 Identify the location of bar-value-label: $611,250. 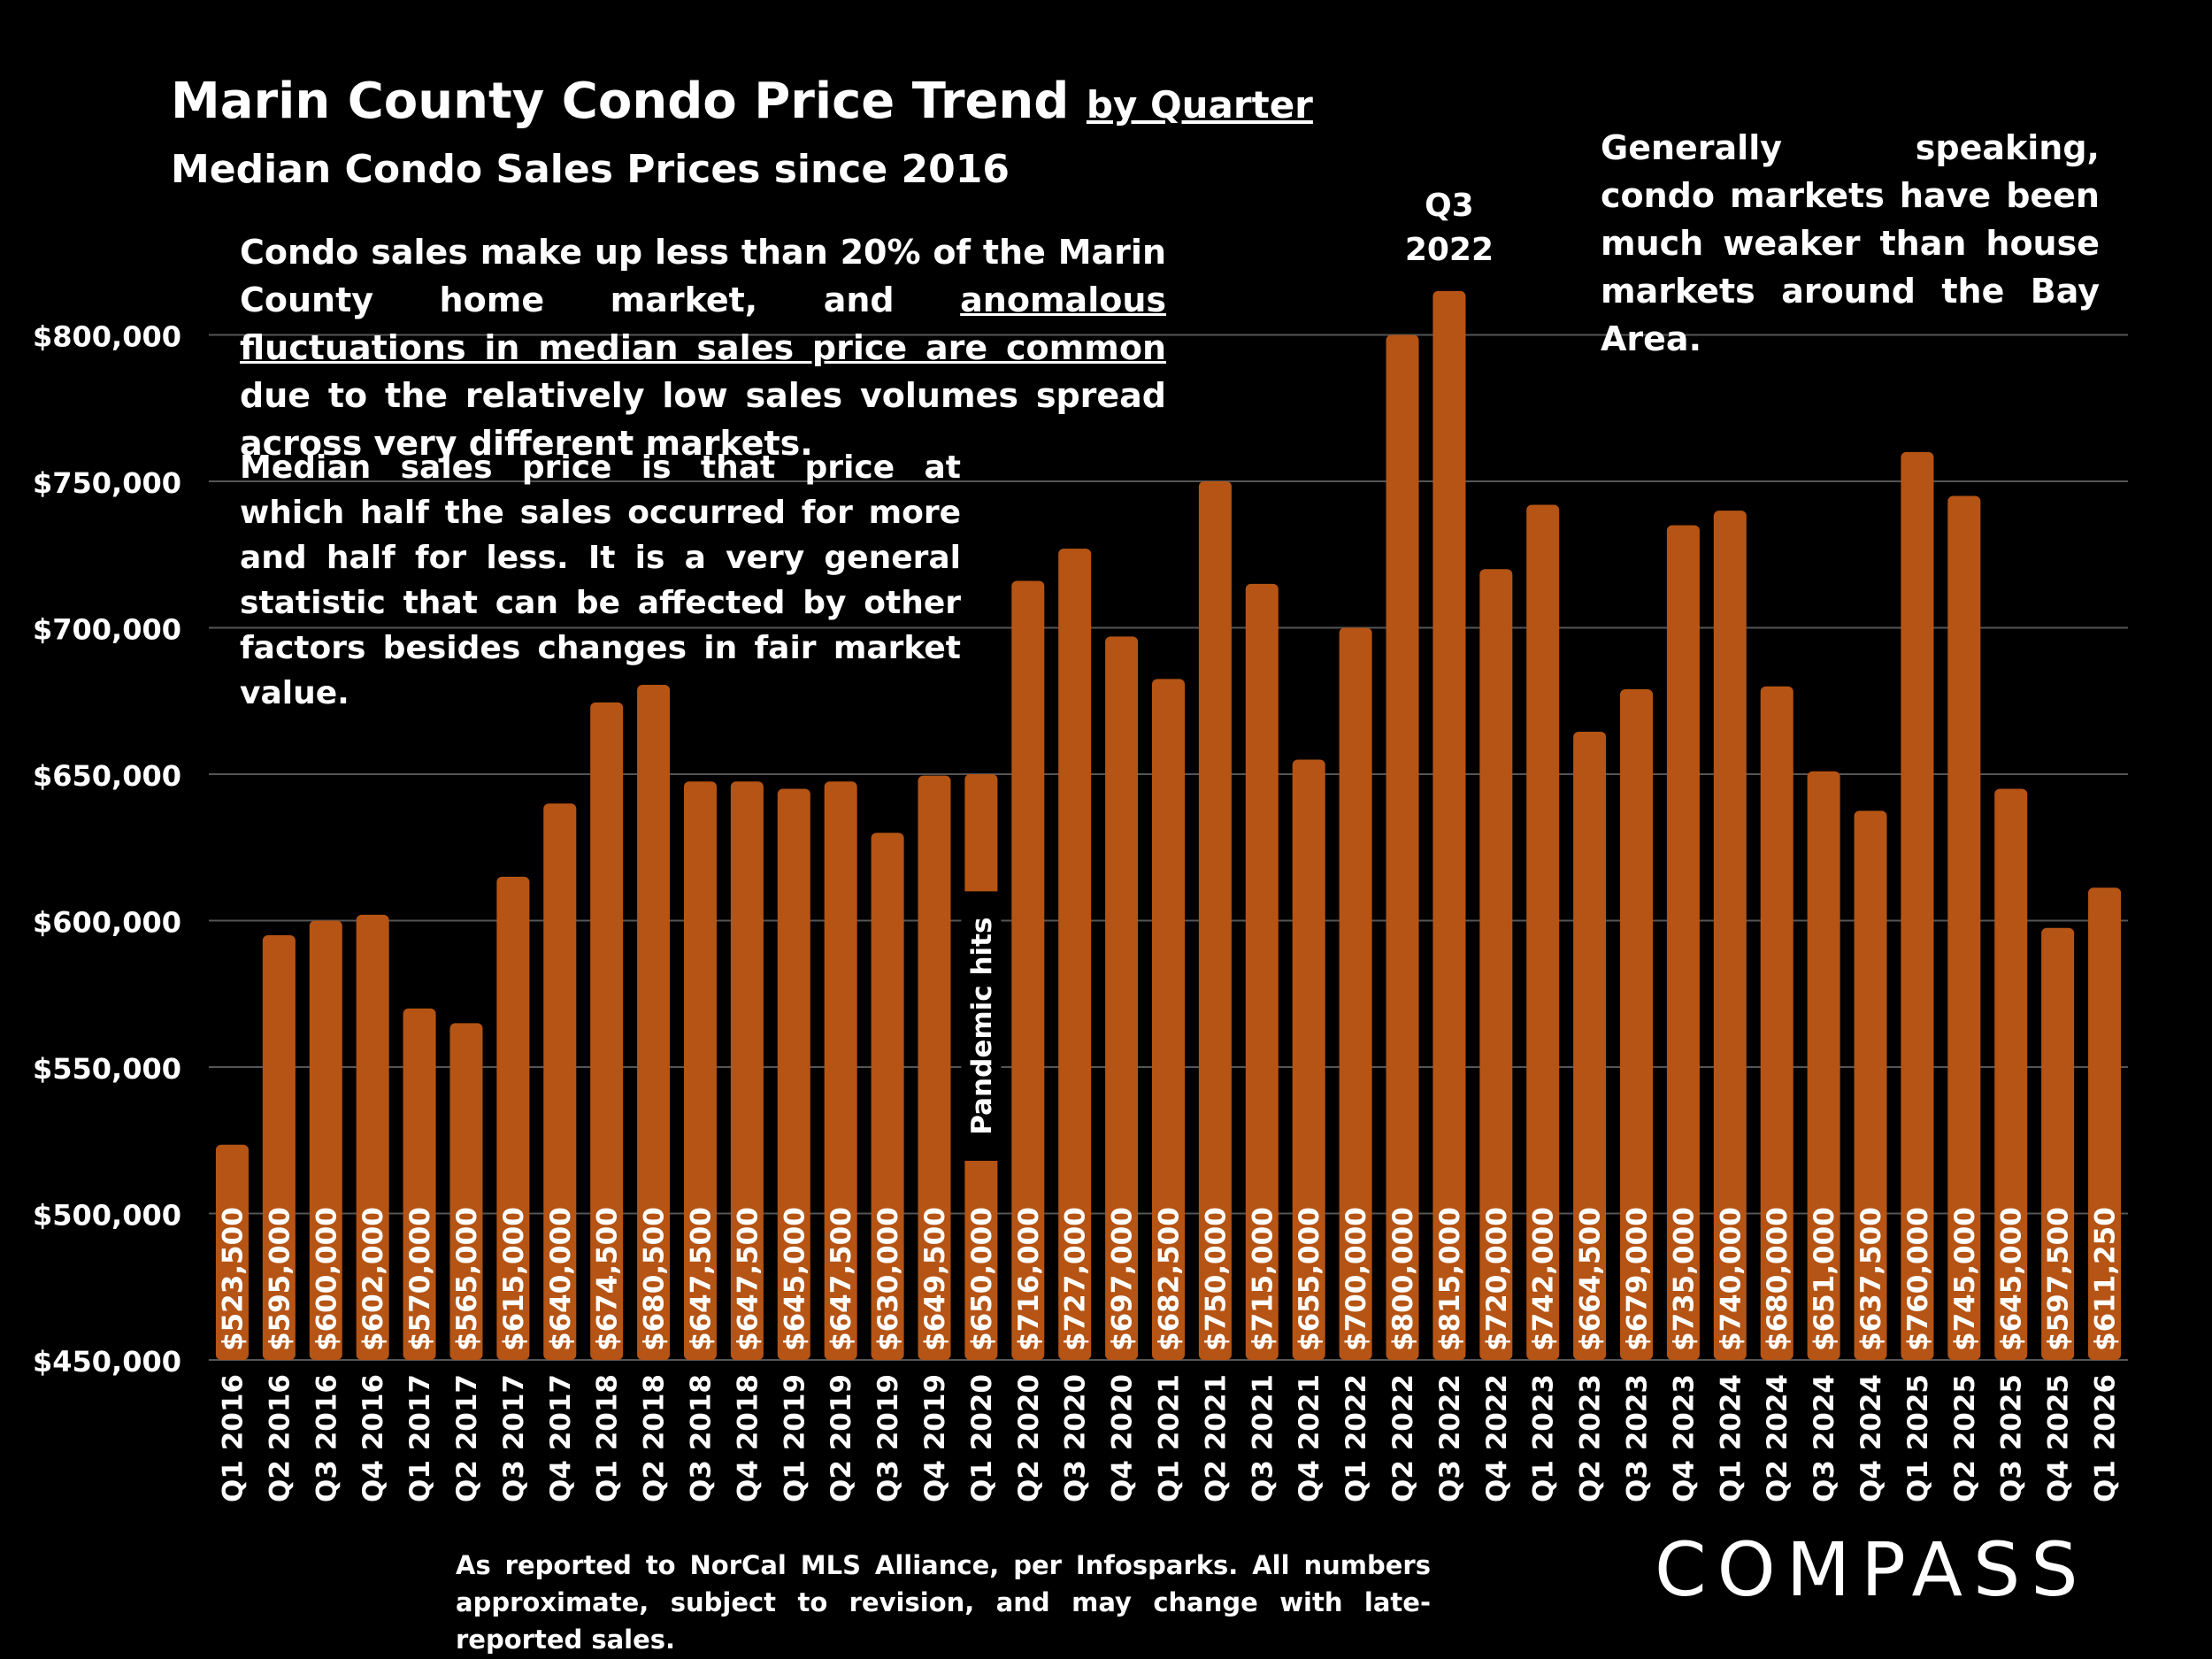
(2106, 1279).